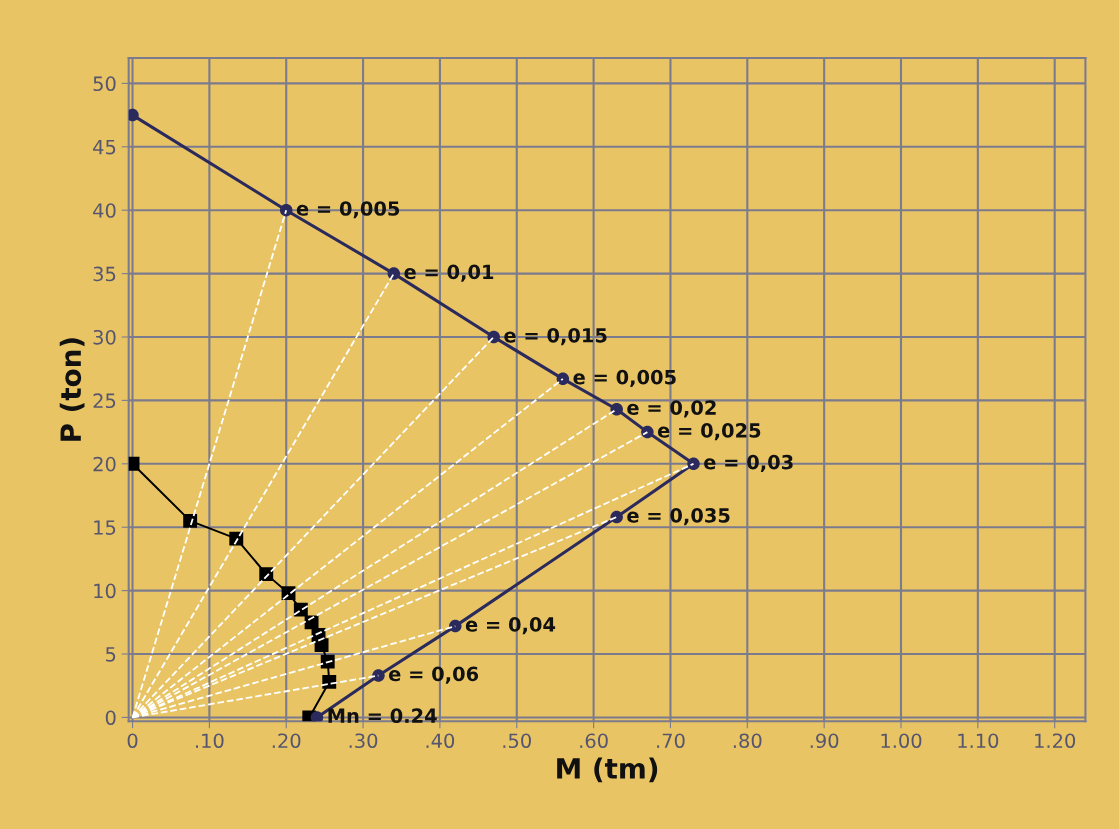  What do you see at coordinates (111, 654) in the screenshot?
I see `y-tick-label: 5` at bounding box center [111, 654].